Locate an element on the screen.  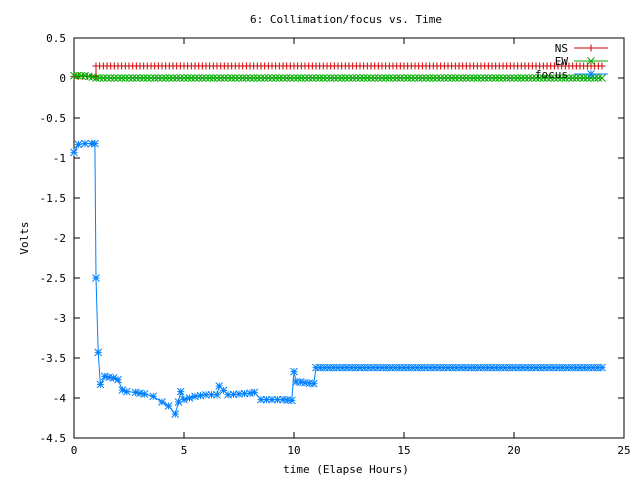
y-tick-label: -4.5 is located at coordinates (53, 438).